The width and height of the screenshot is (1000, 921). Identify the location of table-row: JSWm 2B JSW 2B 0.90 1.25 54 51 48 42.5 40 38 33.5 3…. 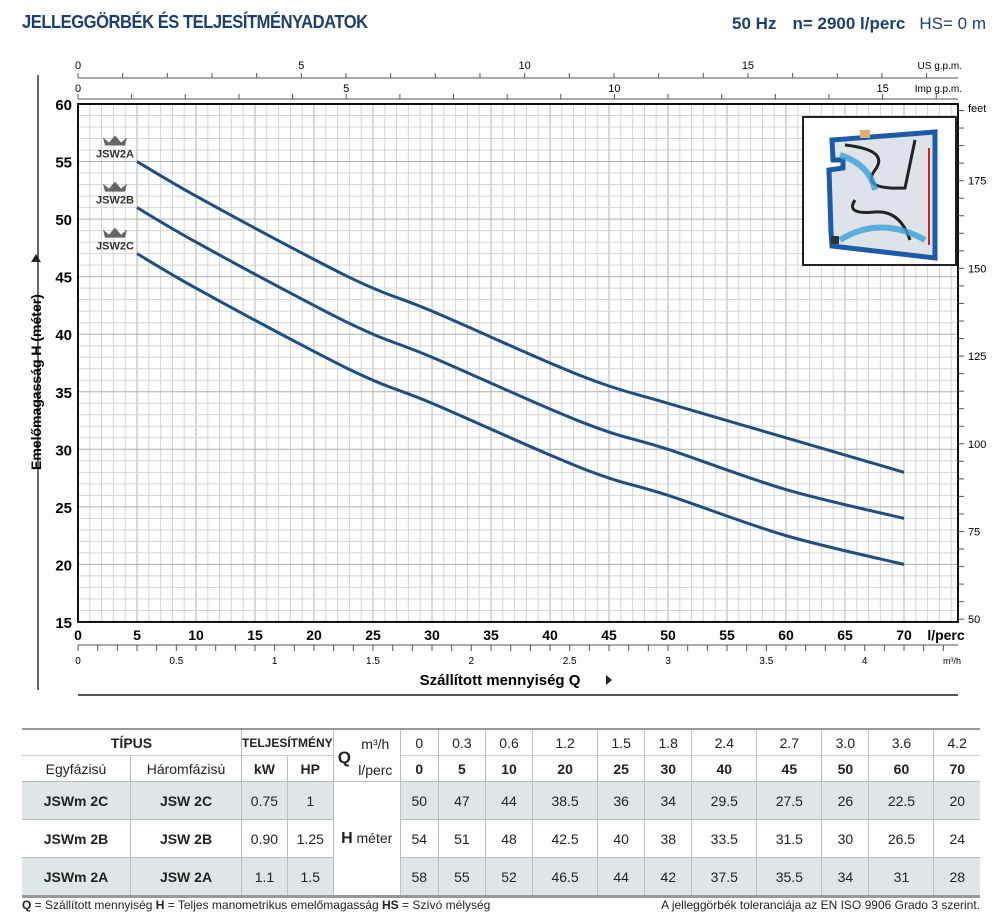
(501, 838).